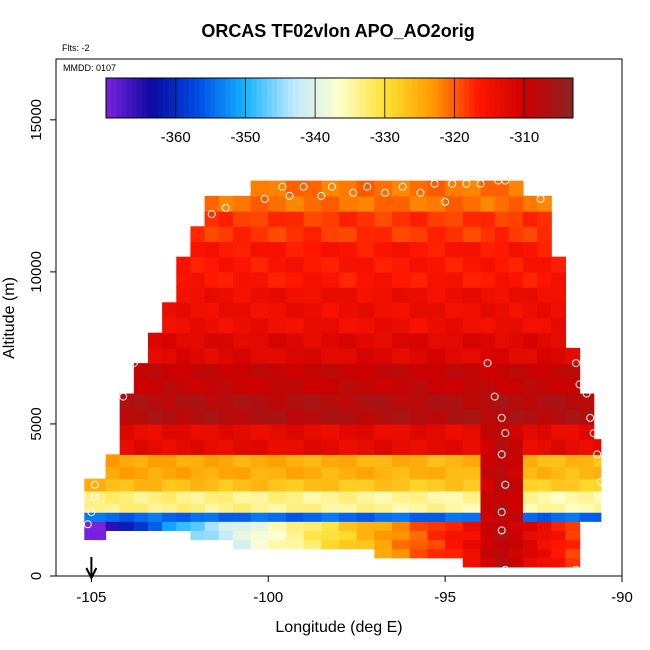 The width and height of the screenshot is (650, 650). What do you see at coordinates (337, 31) in the screenshot?
I see `chart-title: ORCAS TF02vlon APO_AO2orig` at bounding box center [337, 31].